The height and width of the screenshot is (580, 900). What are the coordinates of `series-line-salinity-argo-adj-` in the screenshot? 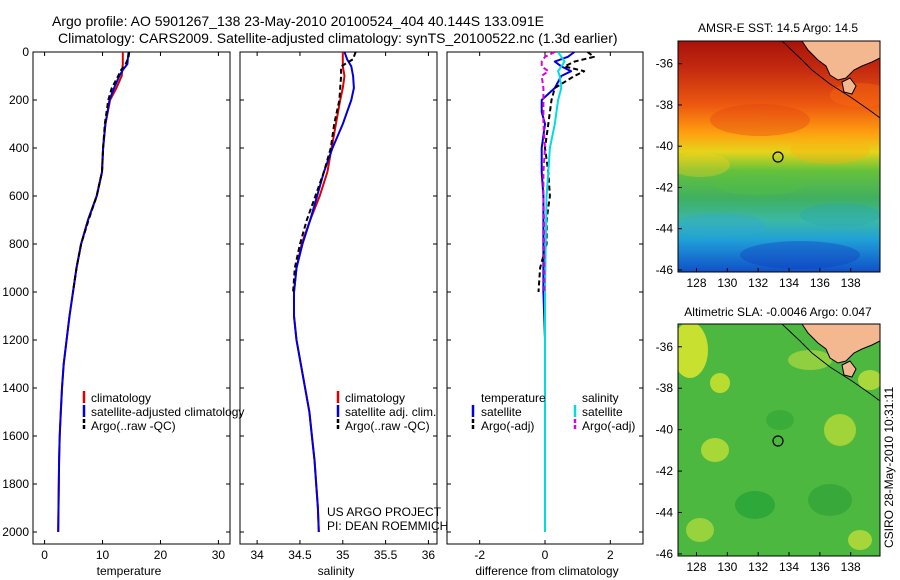 It's located at (548, 172).